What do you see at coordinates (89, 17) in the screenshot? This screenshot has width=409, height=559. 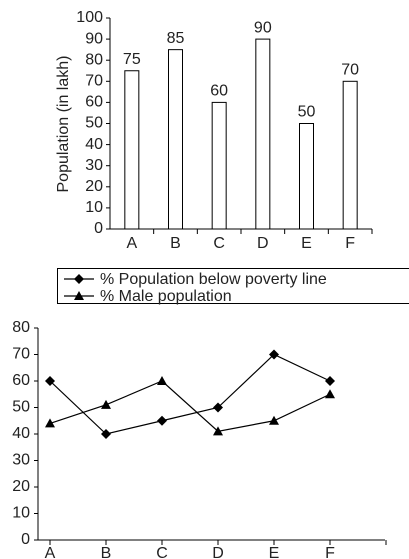 I see `y-tick-label: 100` at bounding box center [89, 17].